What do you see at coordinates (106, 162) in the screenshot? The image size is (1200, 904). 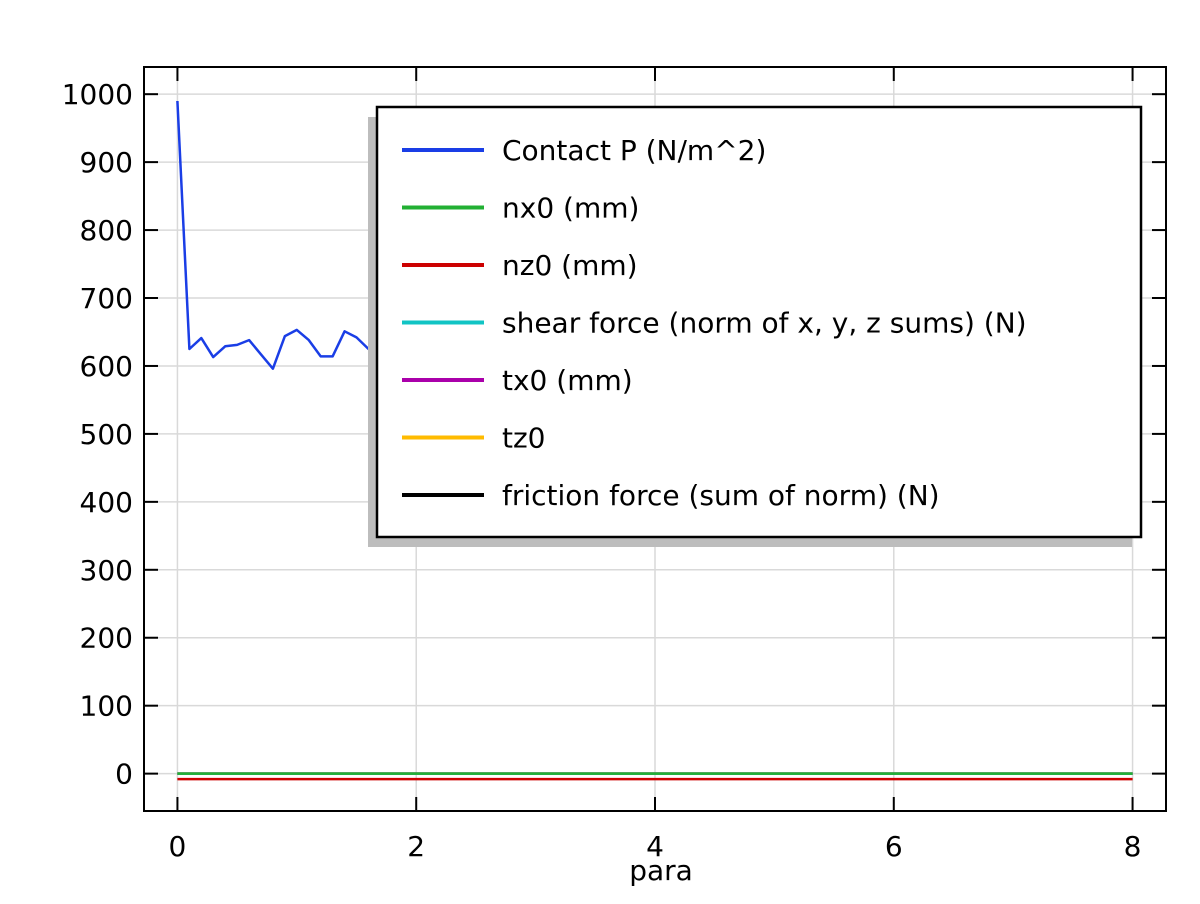 I see `y-tick-label: 900` at bounding box center [106, 162].